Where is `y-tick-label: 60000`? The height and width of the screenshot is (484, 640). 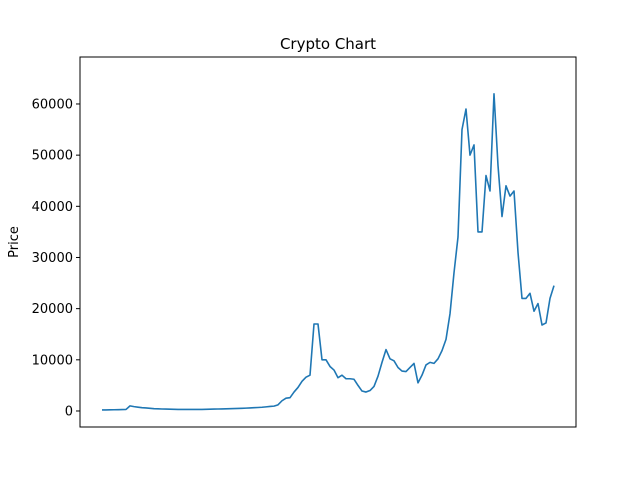 y-tick-label: 60000 is located at coordinates (52, 104).